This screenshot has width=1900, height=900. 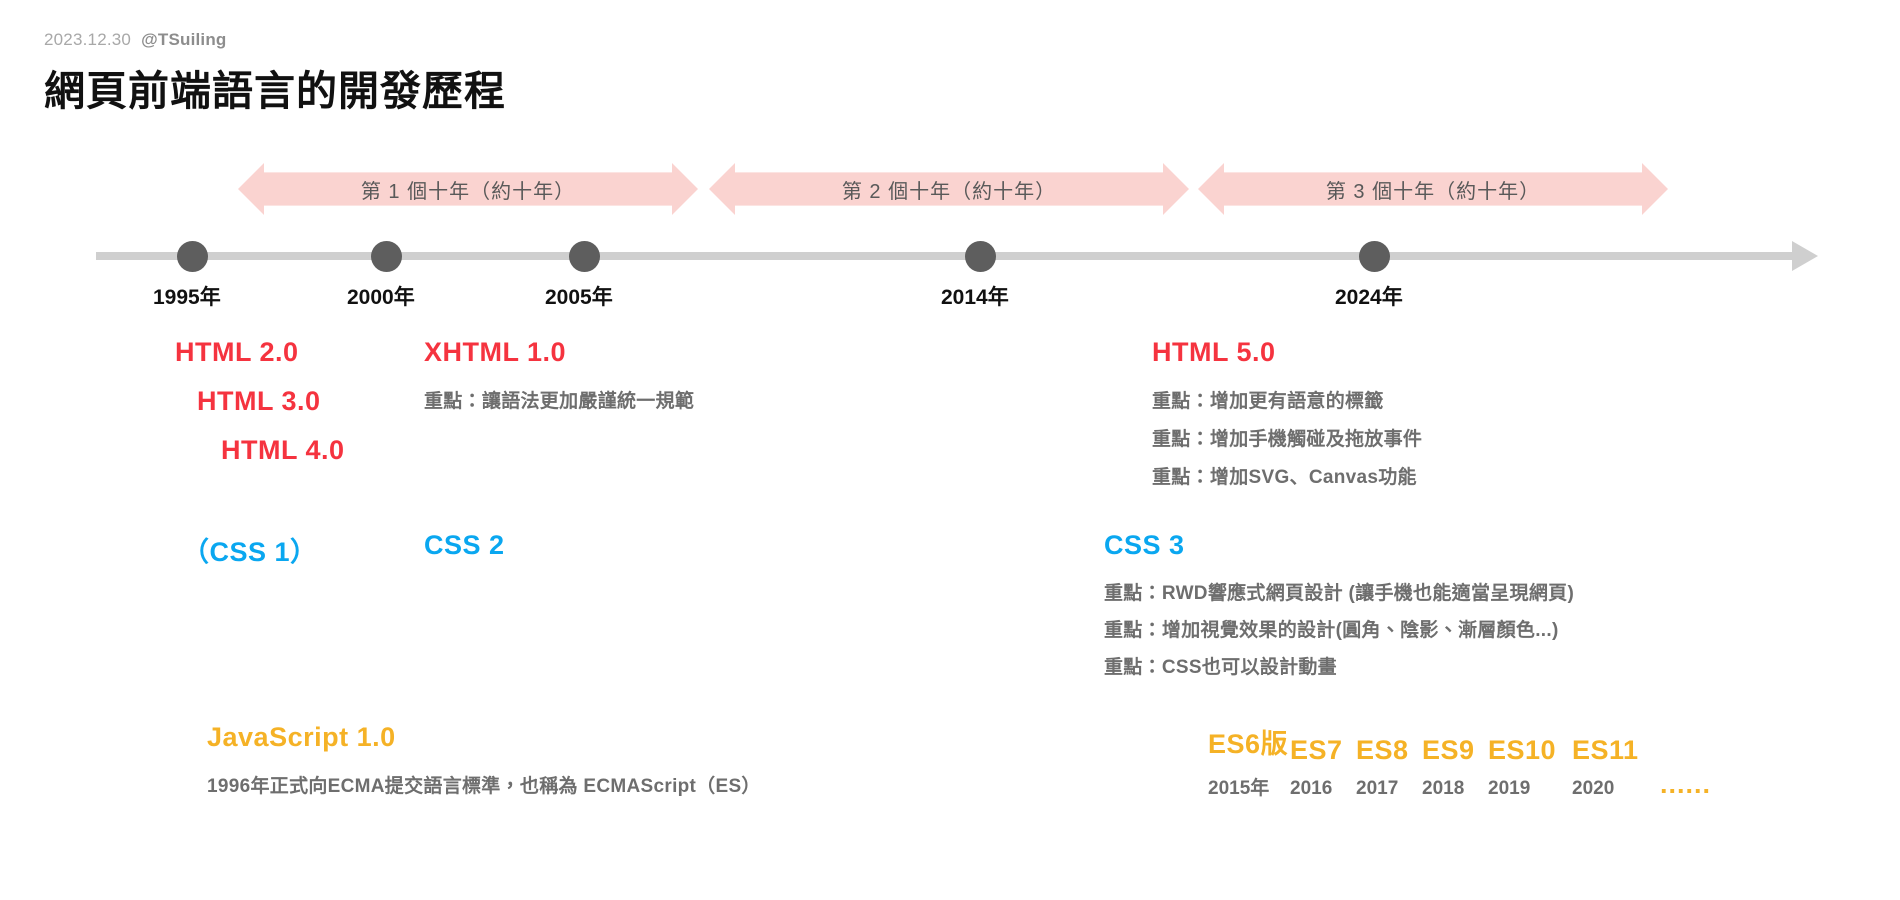 What do you see at coordinates (1389, 767) in the screenshot?
I see `es-cell-es8: ES8 2017` at bounding box center [1389, 767].